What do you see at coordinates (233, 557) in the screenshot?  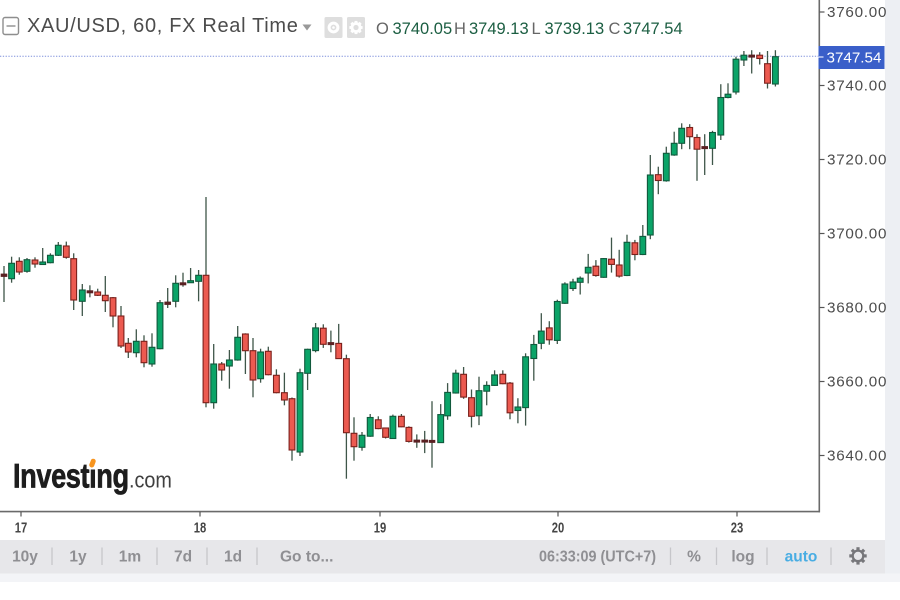 I see `svg-text: 1d` at bounding box center [233, 557].